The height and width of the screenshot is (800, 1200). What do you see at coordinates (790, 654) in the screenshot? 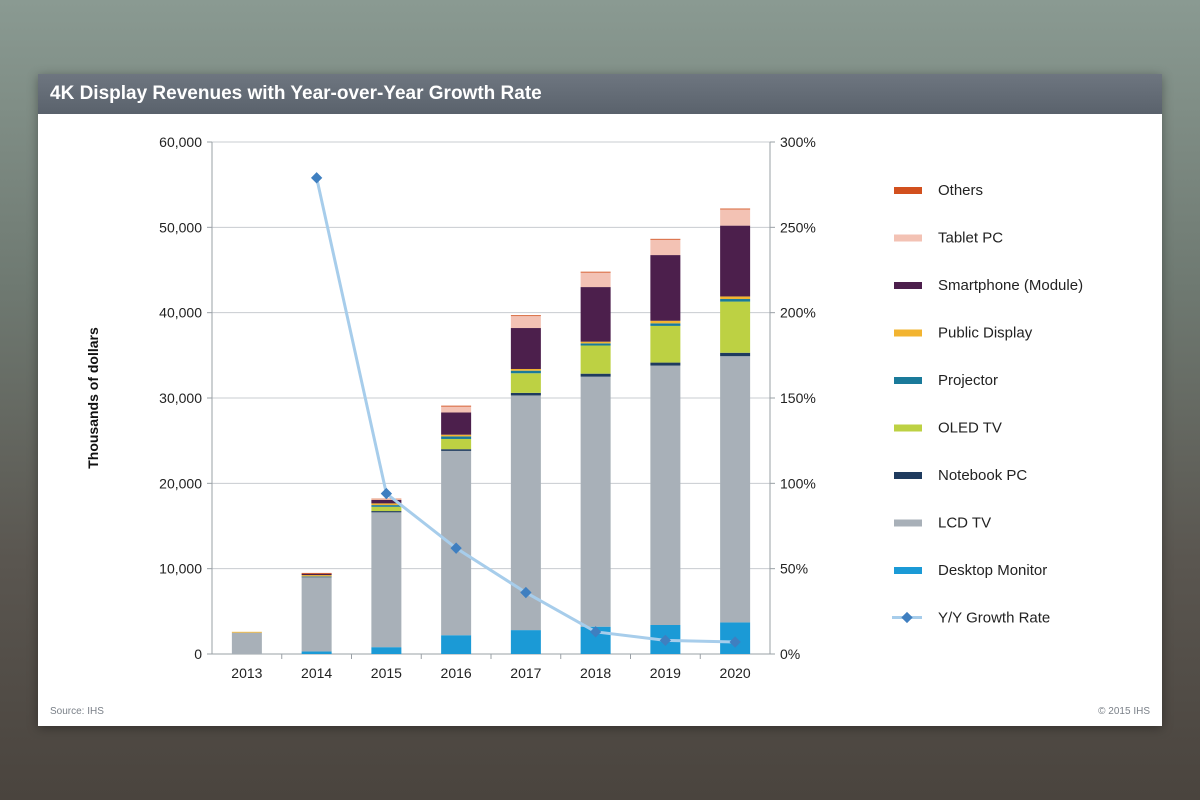
I see `y2-tick-label: 0%` at bounding box center [790, 654].